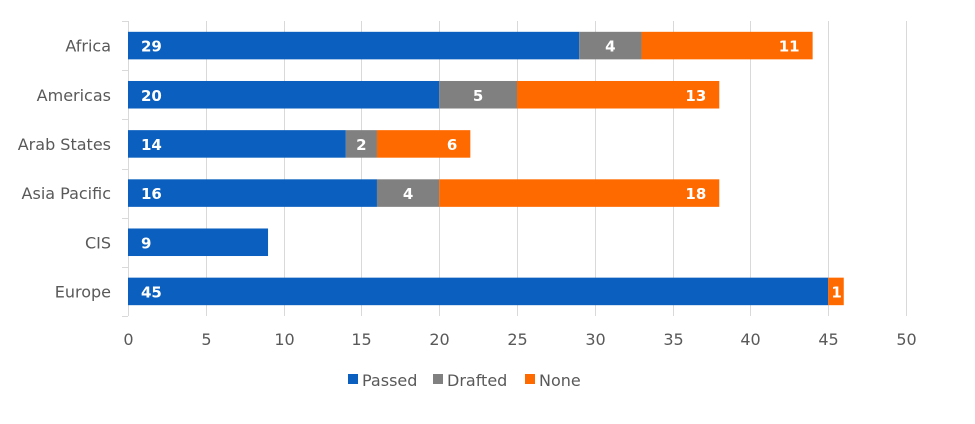 The width and height of the screenshot is (975, 424). Describe the element at coordinates (478, 291) in the screenshot. I see `bar-passed-europe` at that location.